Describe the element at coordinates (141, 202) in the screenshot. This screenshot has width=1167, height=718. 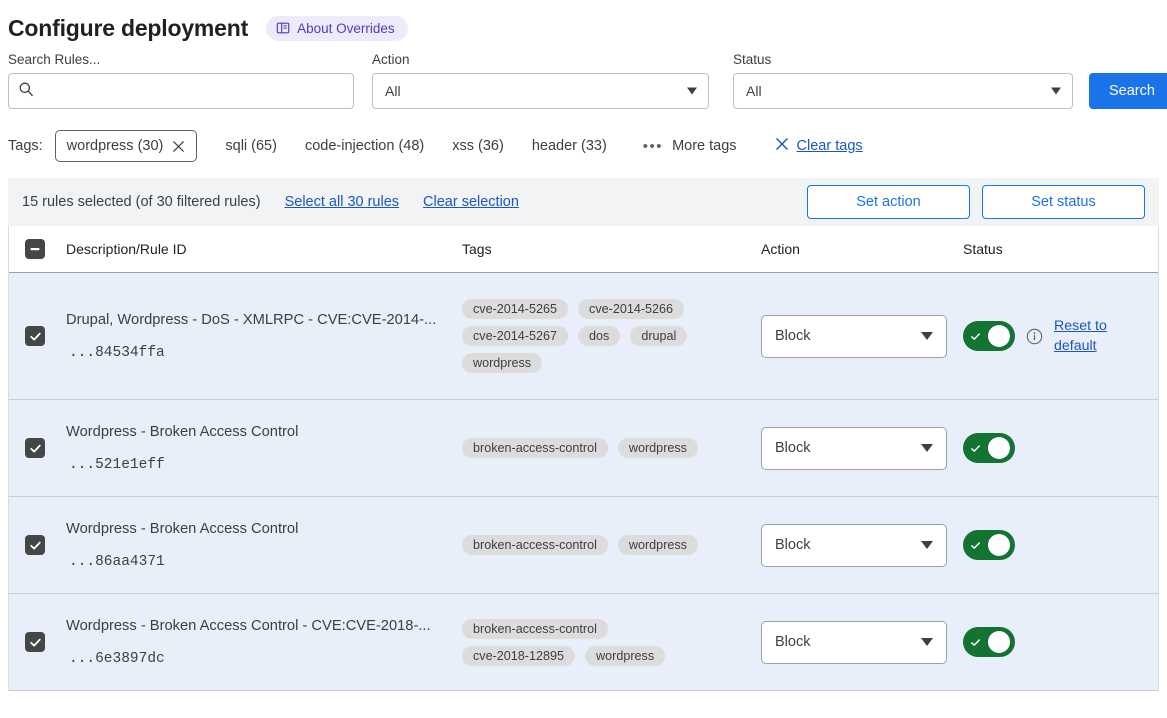
I see `selection-count: 15 rules selected (of 30 filtered rules)` at that location.